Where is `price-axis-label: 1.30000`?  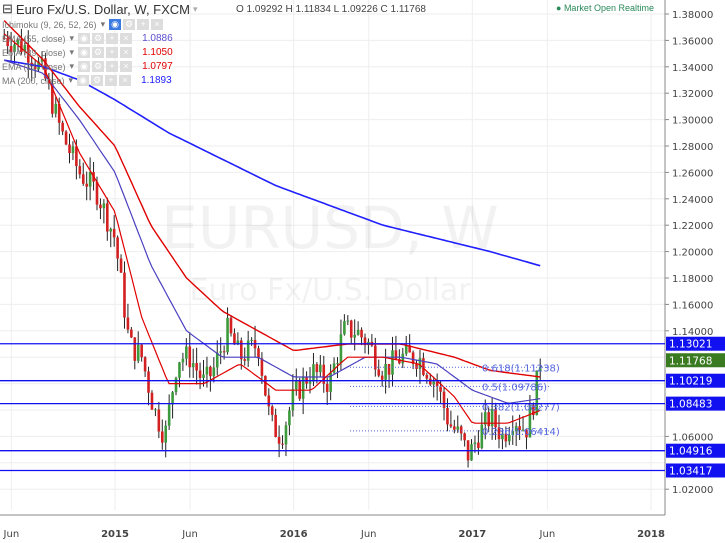 price-axis-label: 1.30000 is located at coordinates (692, 121).